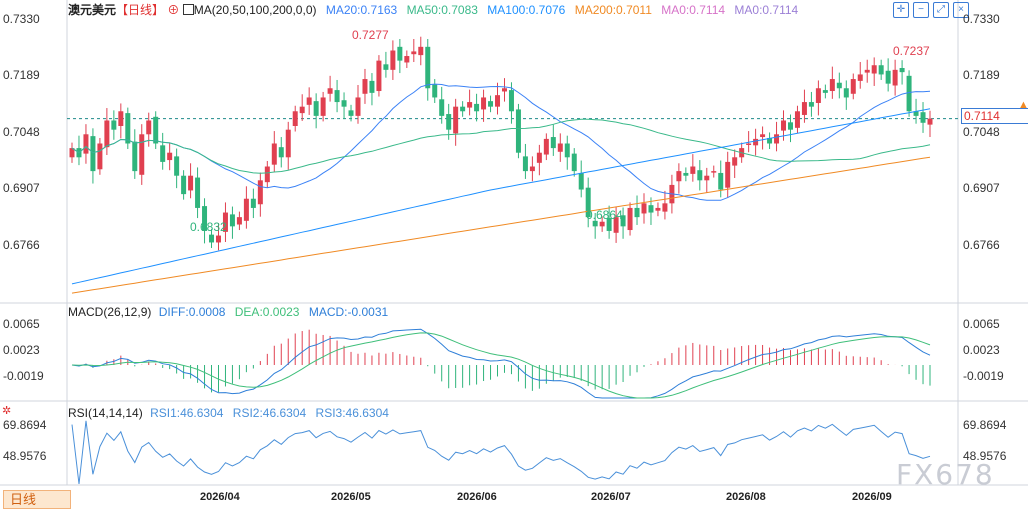  Describe the element at coordinates (37, 499) in the screenshot. I see `timeframe-selector: 日线` at that location.